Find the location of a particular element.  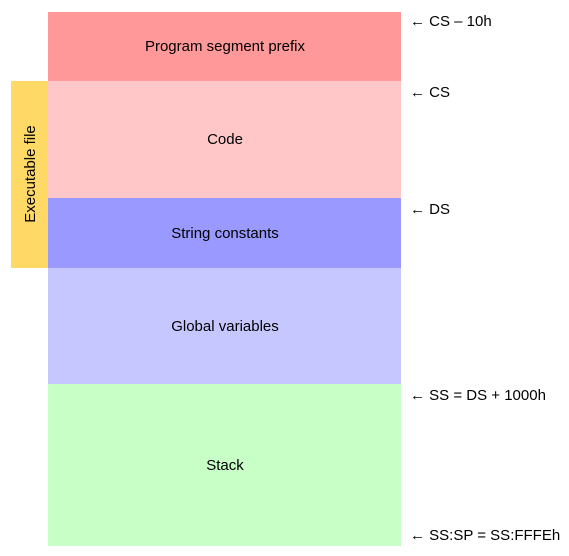

pointer-label: ← CS – 10h is located at coordinates (451, 21).